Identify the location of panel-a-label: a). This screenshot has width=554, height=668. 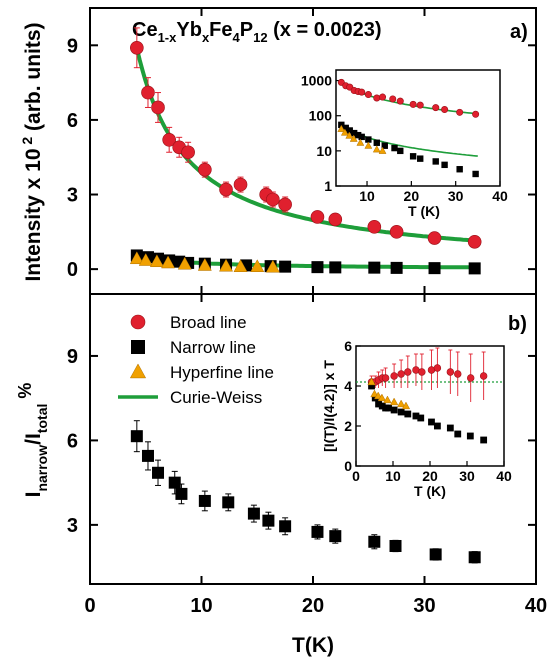
(519, 32).